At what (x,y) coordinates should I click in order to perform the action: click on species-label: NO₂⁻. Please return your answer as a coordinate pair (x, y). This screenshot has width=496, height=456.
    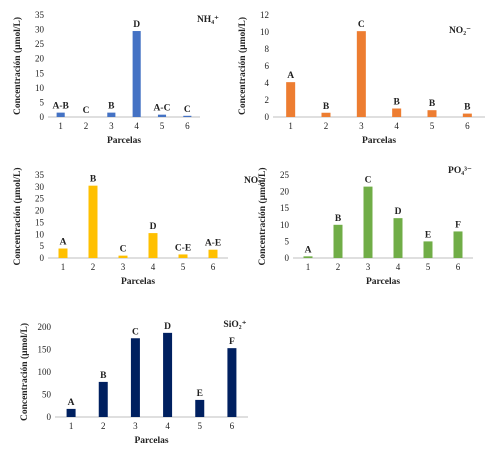
    Looking at the image, I should click on (460, 31).